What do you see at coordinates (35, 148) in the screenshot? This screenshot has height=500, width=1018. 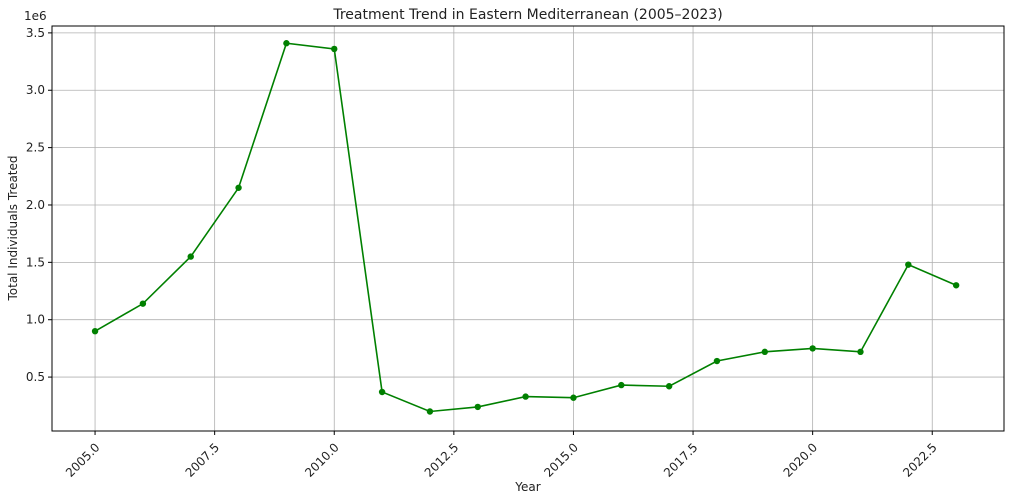 I see `y-tick-label: 2.5` at bounding box center [35, 148].